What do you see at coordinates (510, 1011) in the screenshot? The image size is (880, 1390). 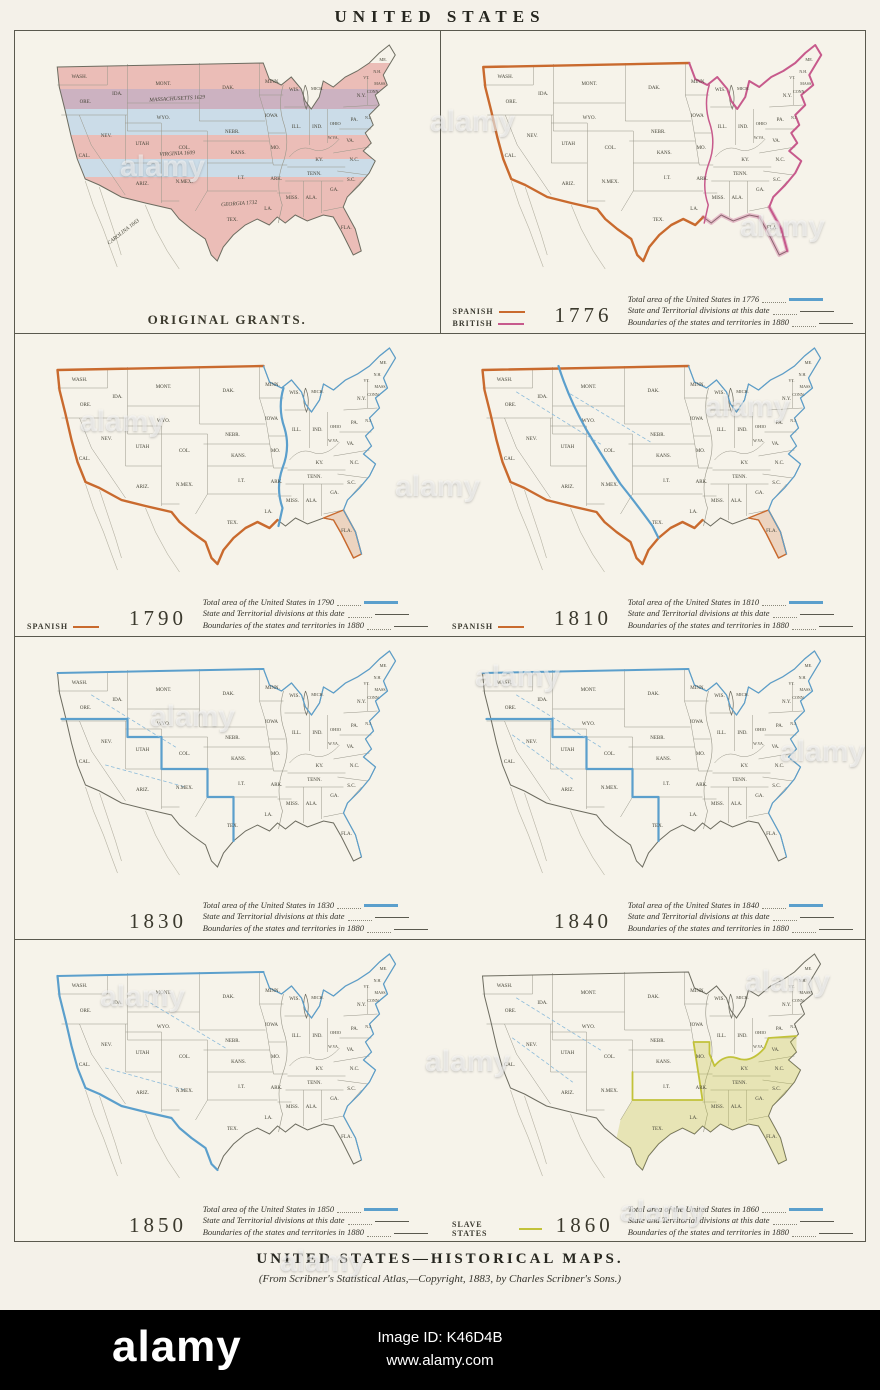 I see `svg-text: ORE.` at bounding box center [510, 1011].